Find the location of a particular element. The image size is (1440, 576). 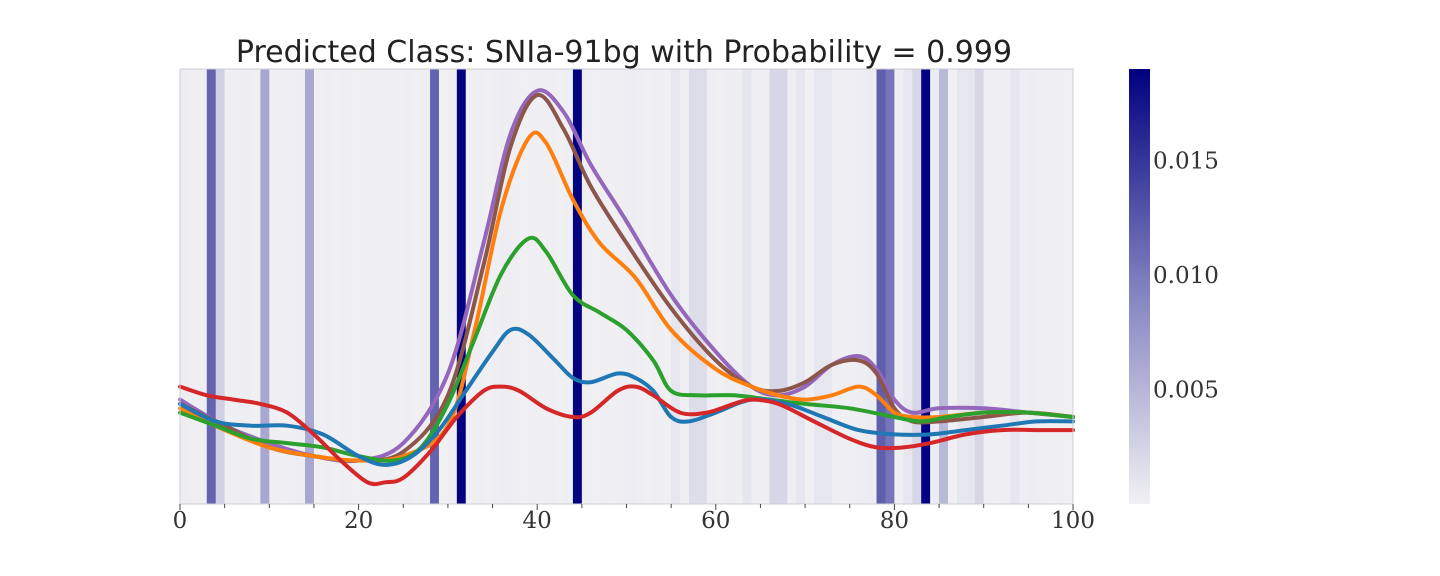

colorbar: 0.005 0.010 0.015 is located at coordinates (1174, 286).